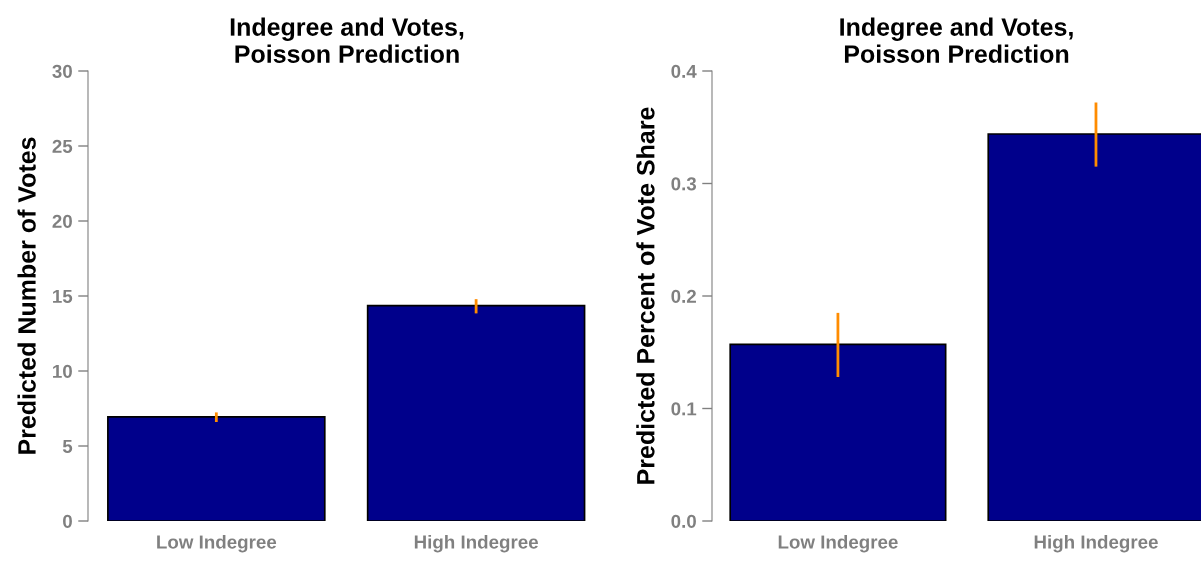 This screenshot has width=1201, height=563. Describe the element at coordinates (63, 296) in the screenshot. I see `y-tick-label: 15` at that location.